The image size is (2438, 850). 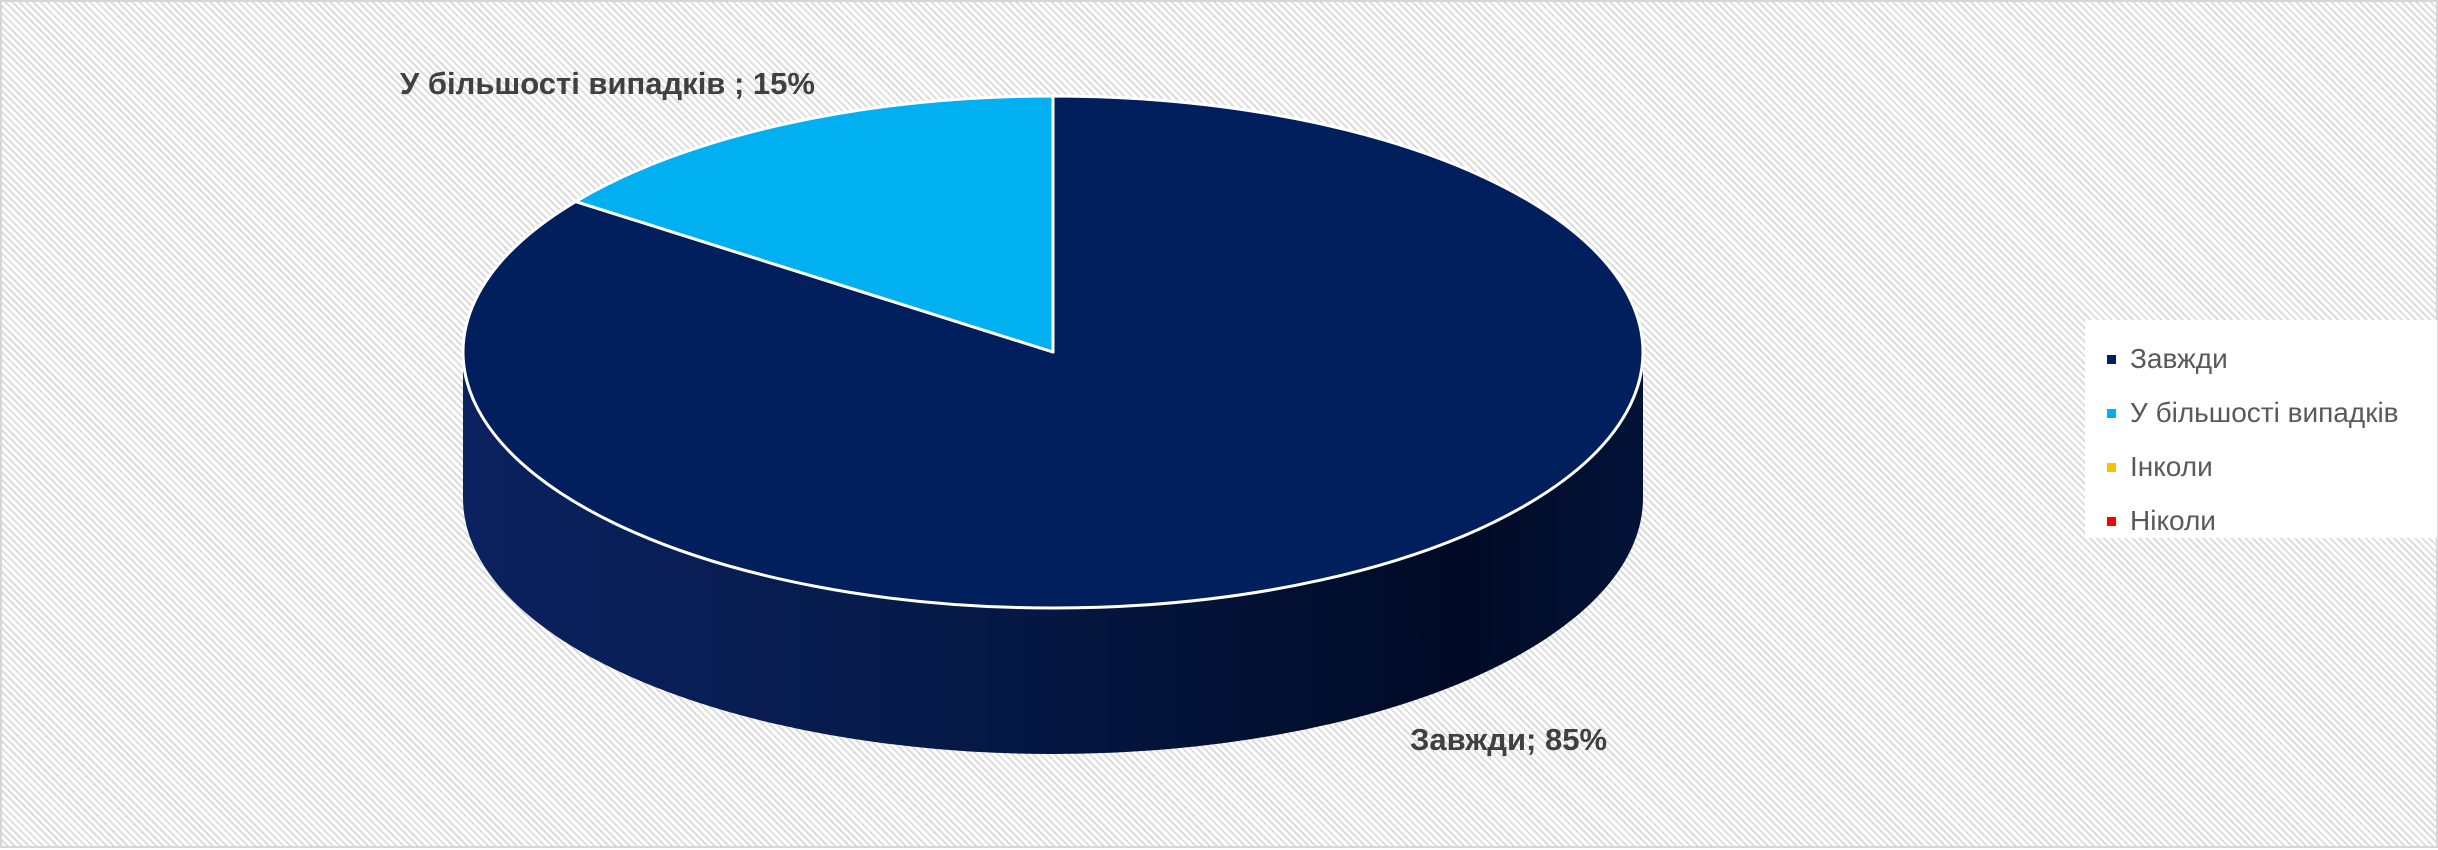 What do you see at coordinates (2111, 521) in the screenshot?
I see `legend-swatch-never` at bounding box center [2111, 521].